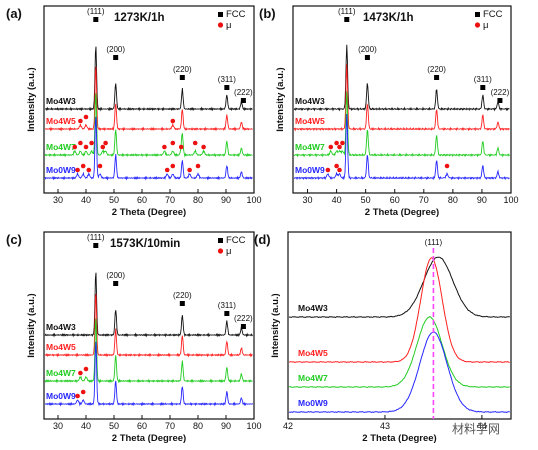 The width and height of the screenshot is (538, 450). What do you see at coordinates (385, 426) in the screenshot?
I see `x-tick-label: 43` at bounding box center [385, 426].